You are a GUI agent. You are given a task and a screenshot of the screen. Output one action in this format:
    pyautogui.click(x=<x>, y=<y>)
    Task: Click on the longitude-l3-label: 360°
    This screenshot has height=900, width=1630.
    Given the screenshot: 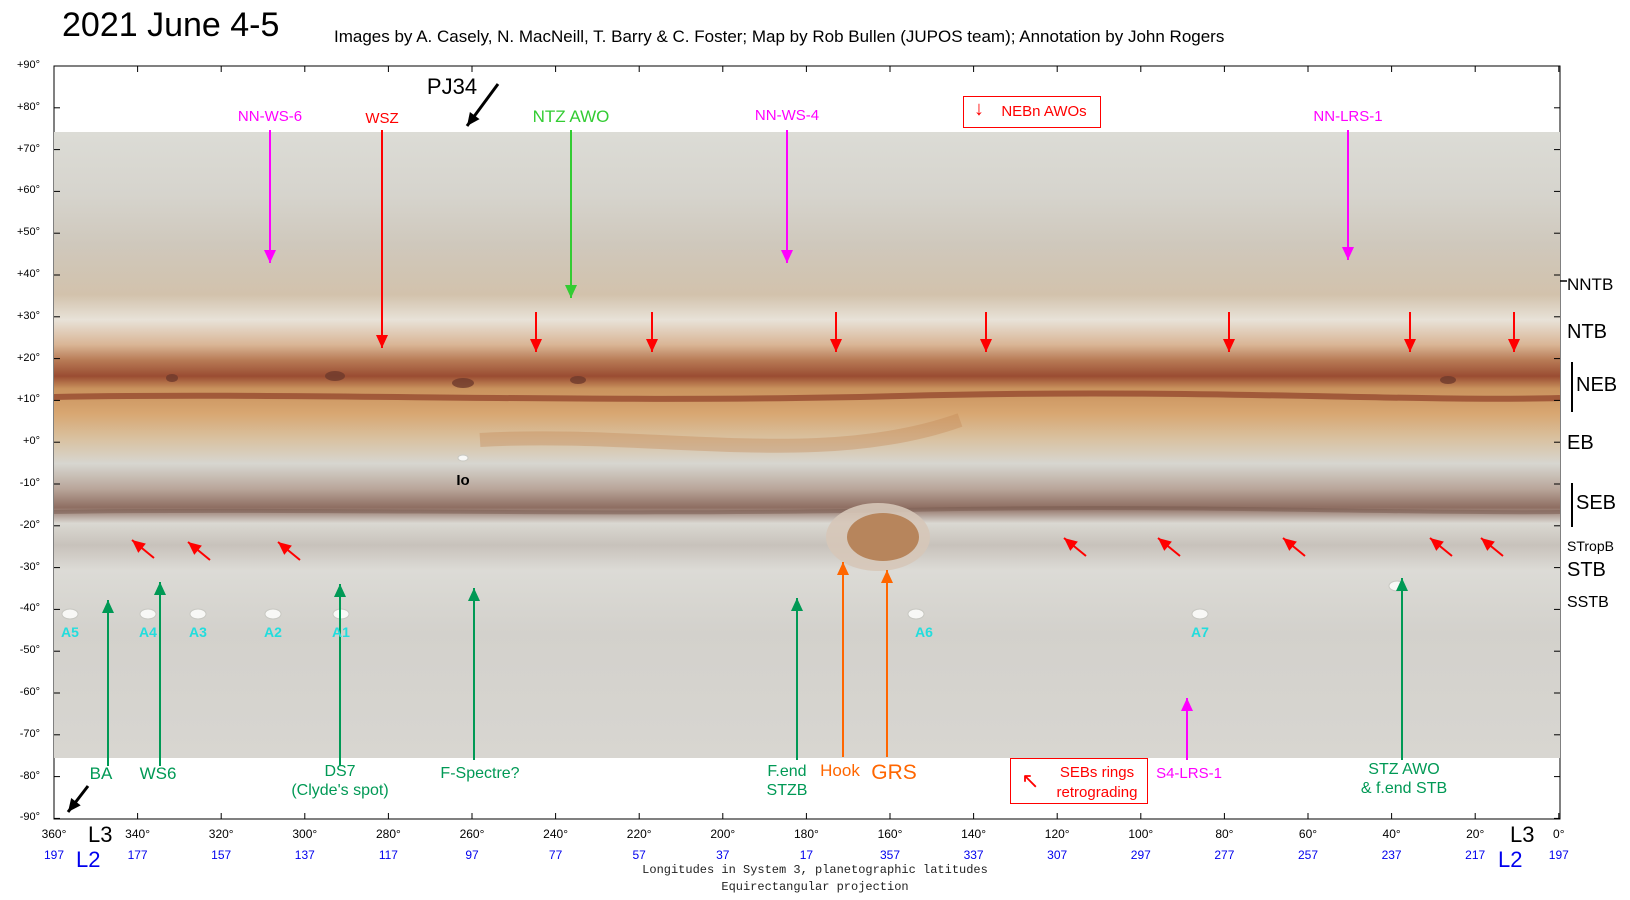 What is the action you would take?
    pyautogui.click(x=54, y=834)
    